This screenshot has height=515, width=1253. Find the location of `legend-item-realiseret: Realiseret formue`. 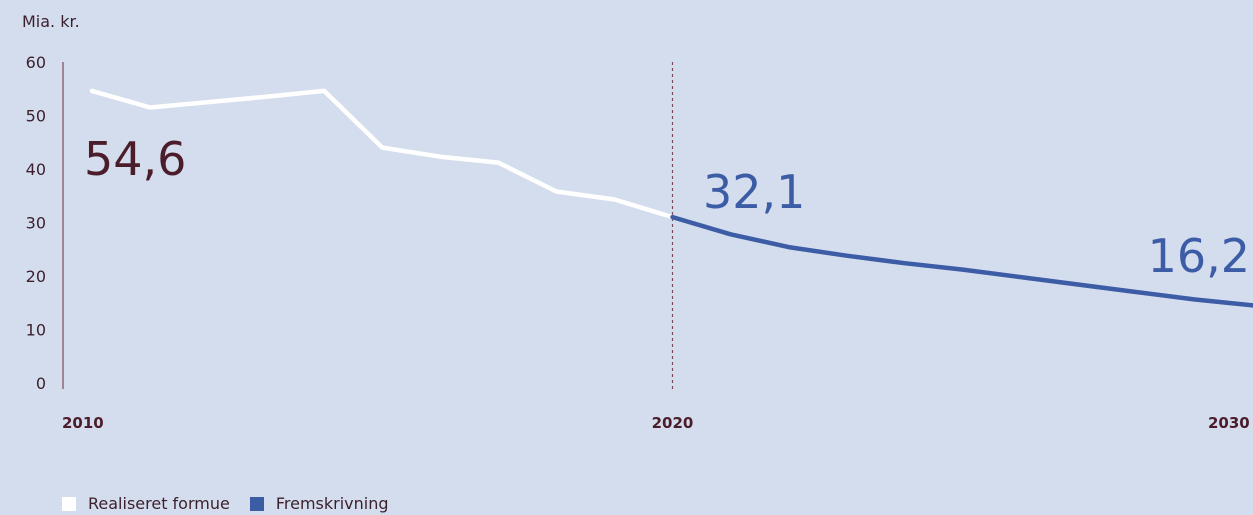

legend-item-realiseret: Realiseret formue is located at coordinates (146, 503).